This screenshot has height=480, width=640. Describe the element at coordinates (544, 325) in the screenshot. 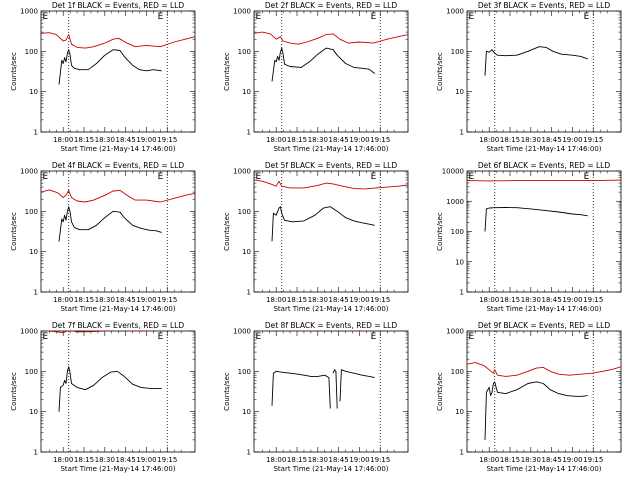

I see `panel-title: Det 9f BLACK = Events, RED = LLD` at that location.